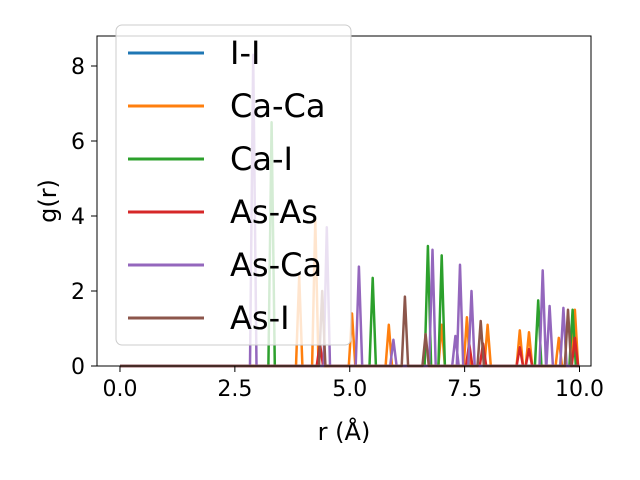 The image size is (640, 480). I want to click on legend-label: I-I, so click(245, 53).